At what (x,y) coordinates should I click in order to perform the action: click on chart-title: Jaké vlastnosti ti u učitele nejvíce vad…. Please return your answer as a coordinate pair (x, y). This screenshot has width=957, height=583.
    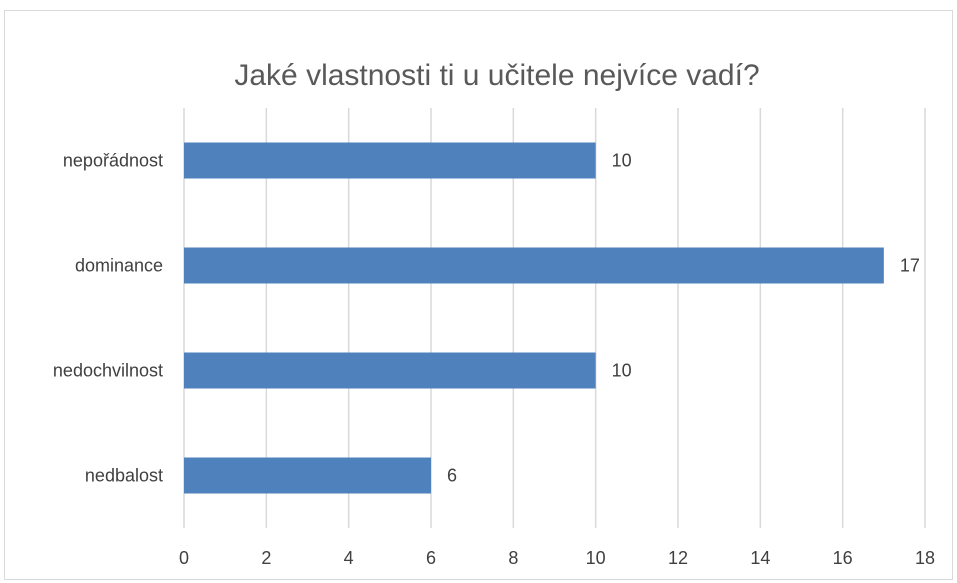
    Looking at the image, I should click on (496, 75).